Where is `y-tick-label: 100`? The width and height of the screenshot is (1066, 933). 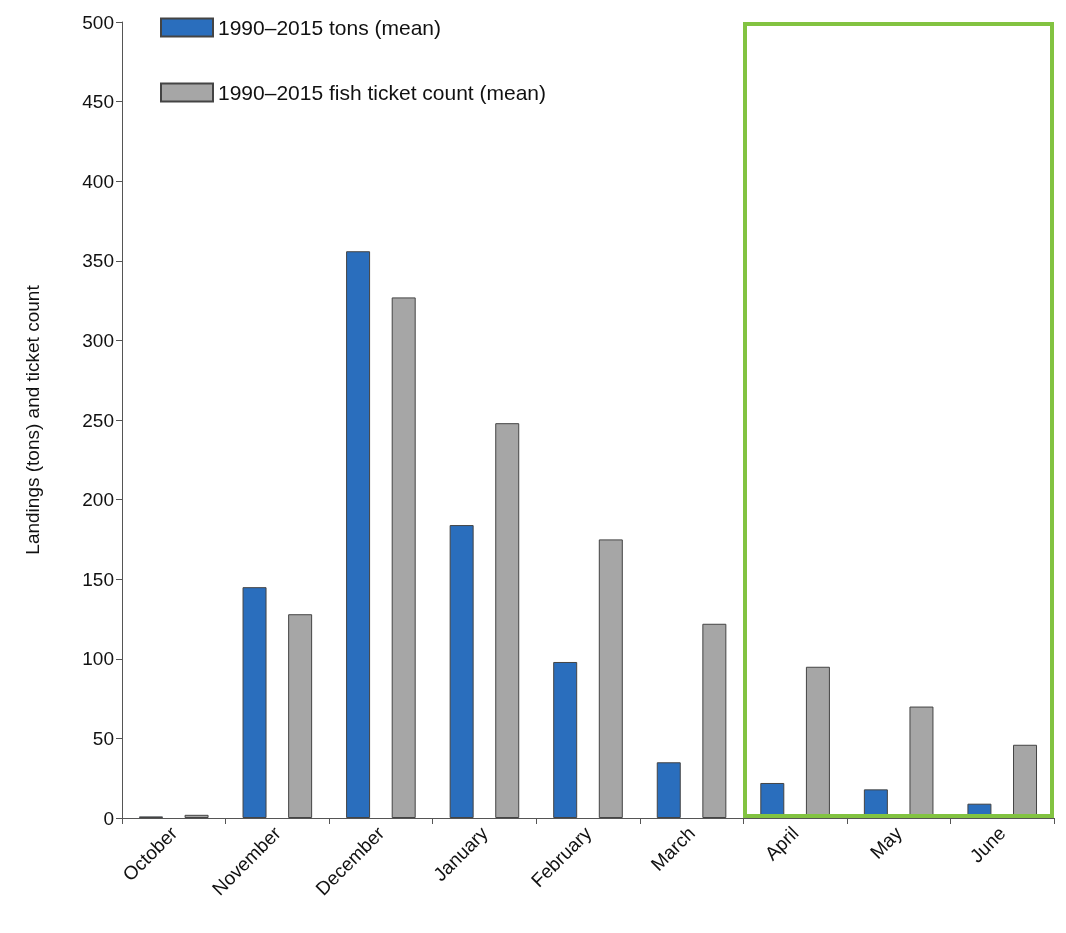 y-tick-label: 100 is located at coordinates (98, 659).